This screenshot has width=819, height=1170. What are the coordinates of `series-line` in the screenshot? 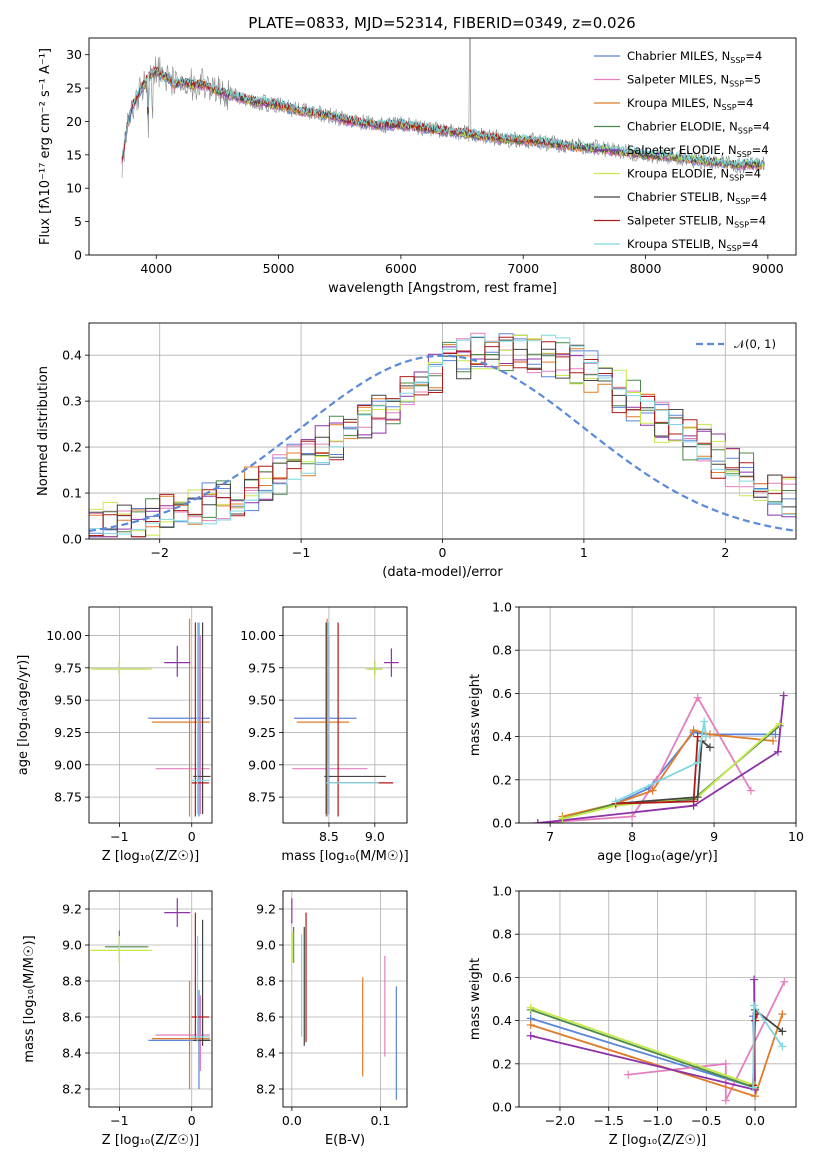 It's located at (643, 1046).